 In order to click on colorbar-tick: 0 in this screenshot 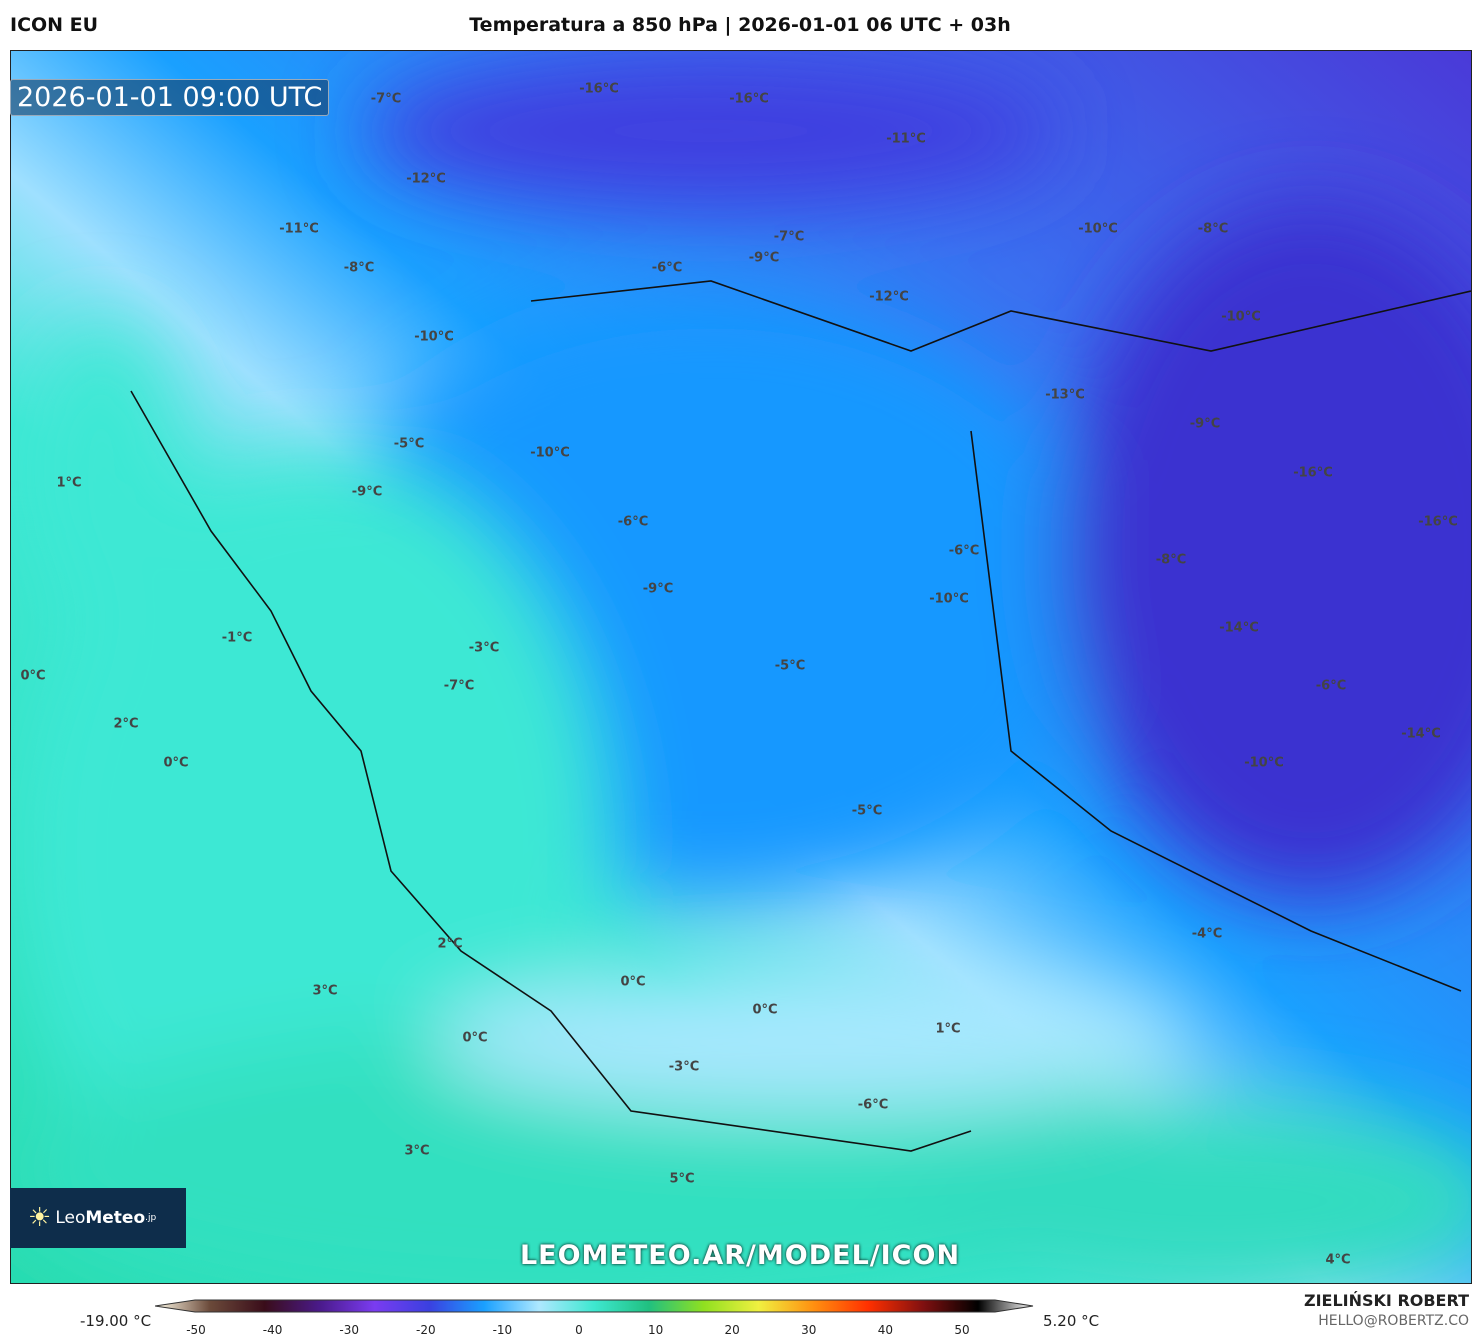, I will do `click(579, 1330)`.